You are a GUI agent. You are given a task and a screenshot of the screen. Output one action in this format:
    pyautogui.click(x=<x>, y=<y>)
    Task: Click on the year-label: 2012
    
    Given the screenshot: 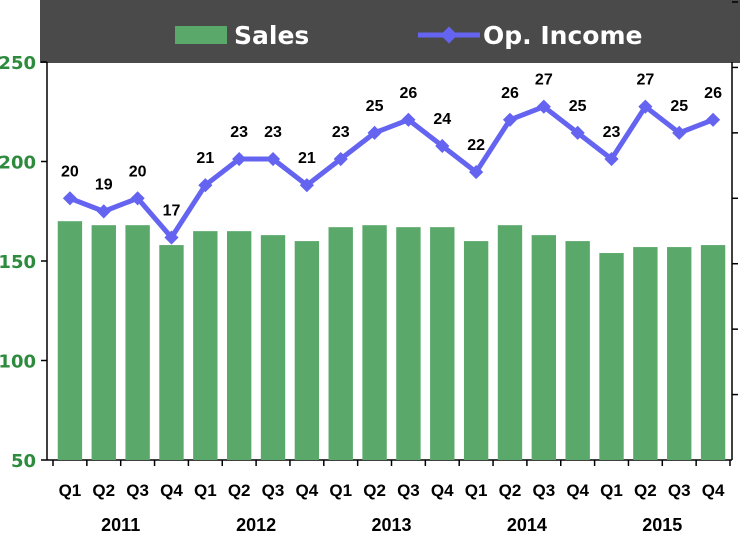 What is the action you would take?
    pyautogui.click(x=256, y=525)
    